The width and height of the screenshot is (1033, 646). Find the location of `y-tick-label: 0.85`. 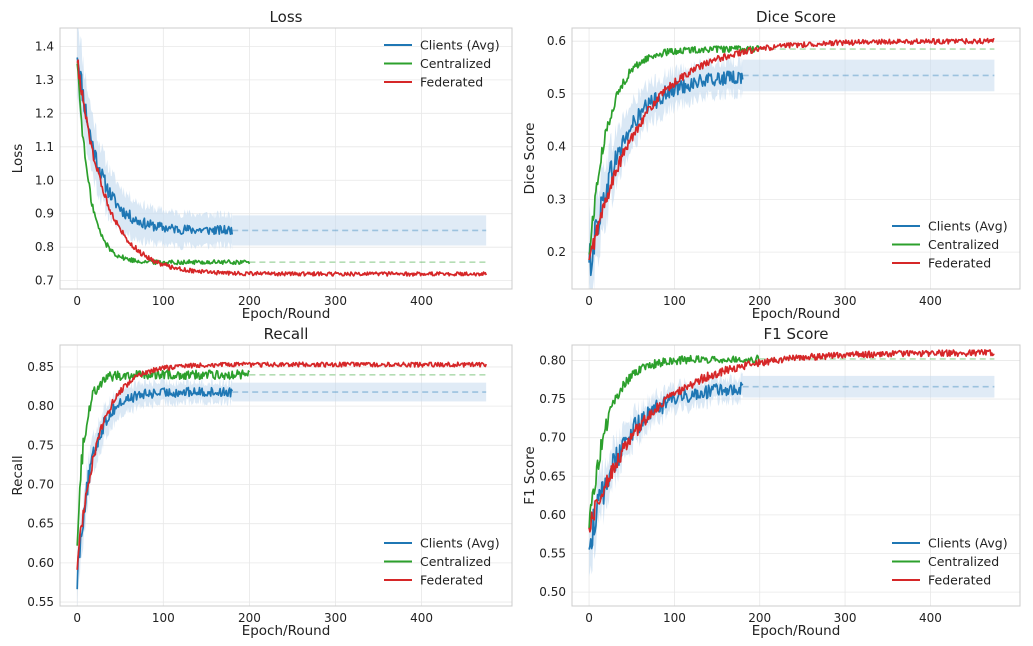

y-tick-label: 0.85 is located at coordinates (40, 367).